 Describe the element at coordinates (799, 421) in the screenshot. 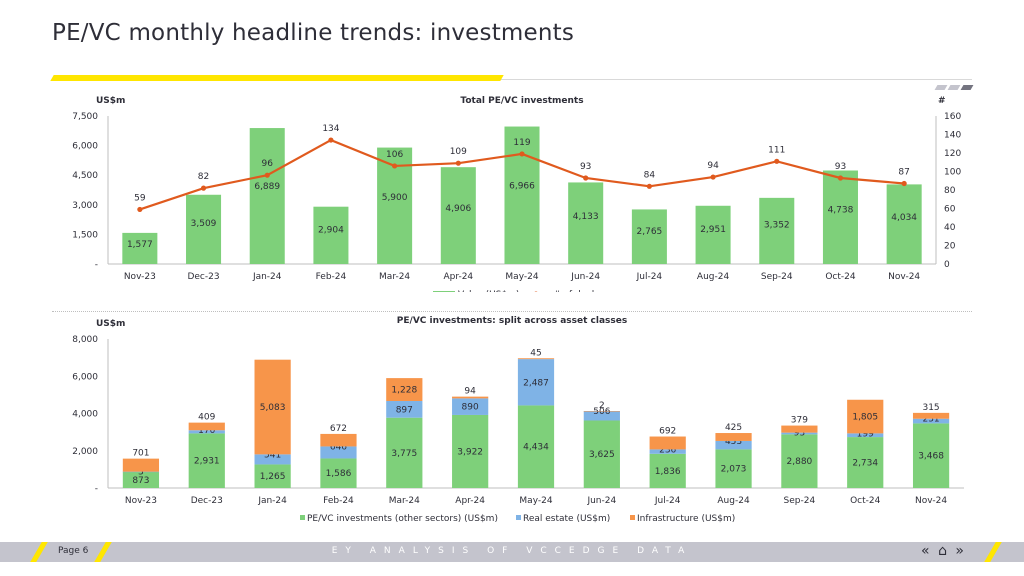

I see `segment-data-label: 379` at that location.